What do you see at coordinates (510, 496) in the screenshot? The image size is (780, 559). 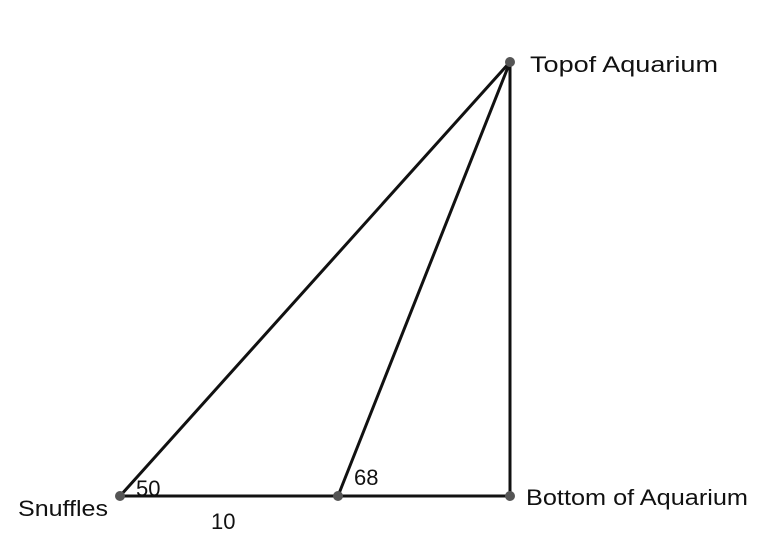 I see `point-bottom` at bounding box center [510, 496].